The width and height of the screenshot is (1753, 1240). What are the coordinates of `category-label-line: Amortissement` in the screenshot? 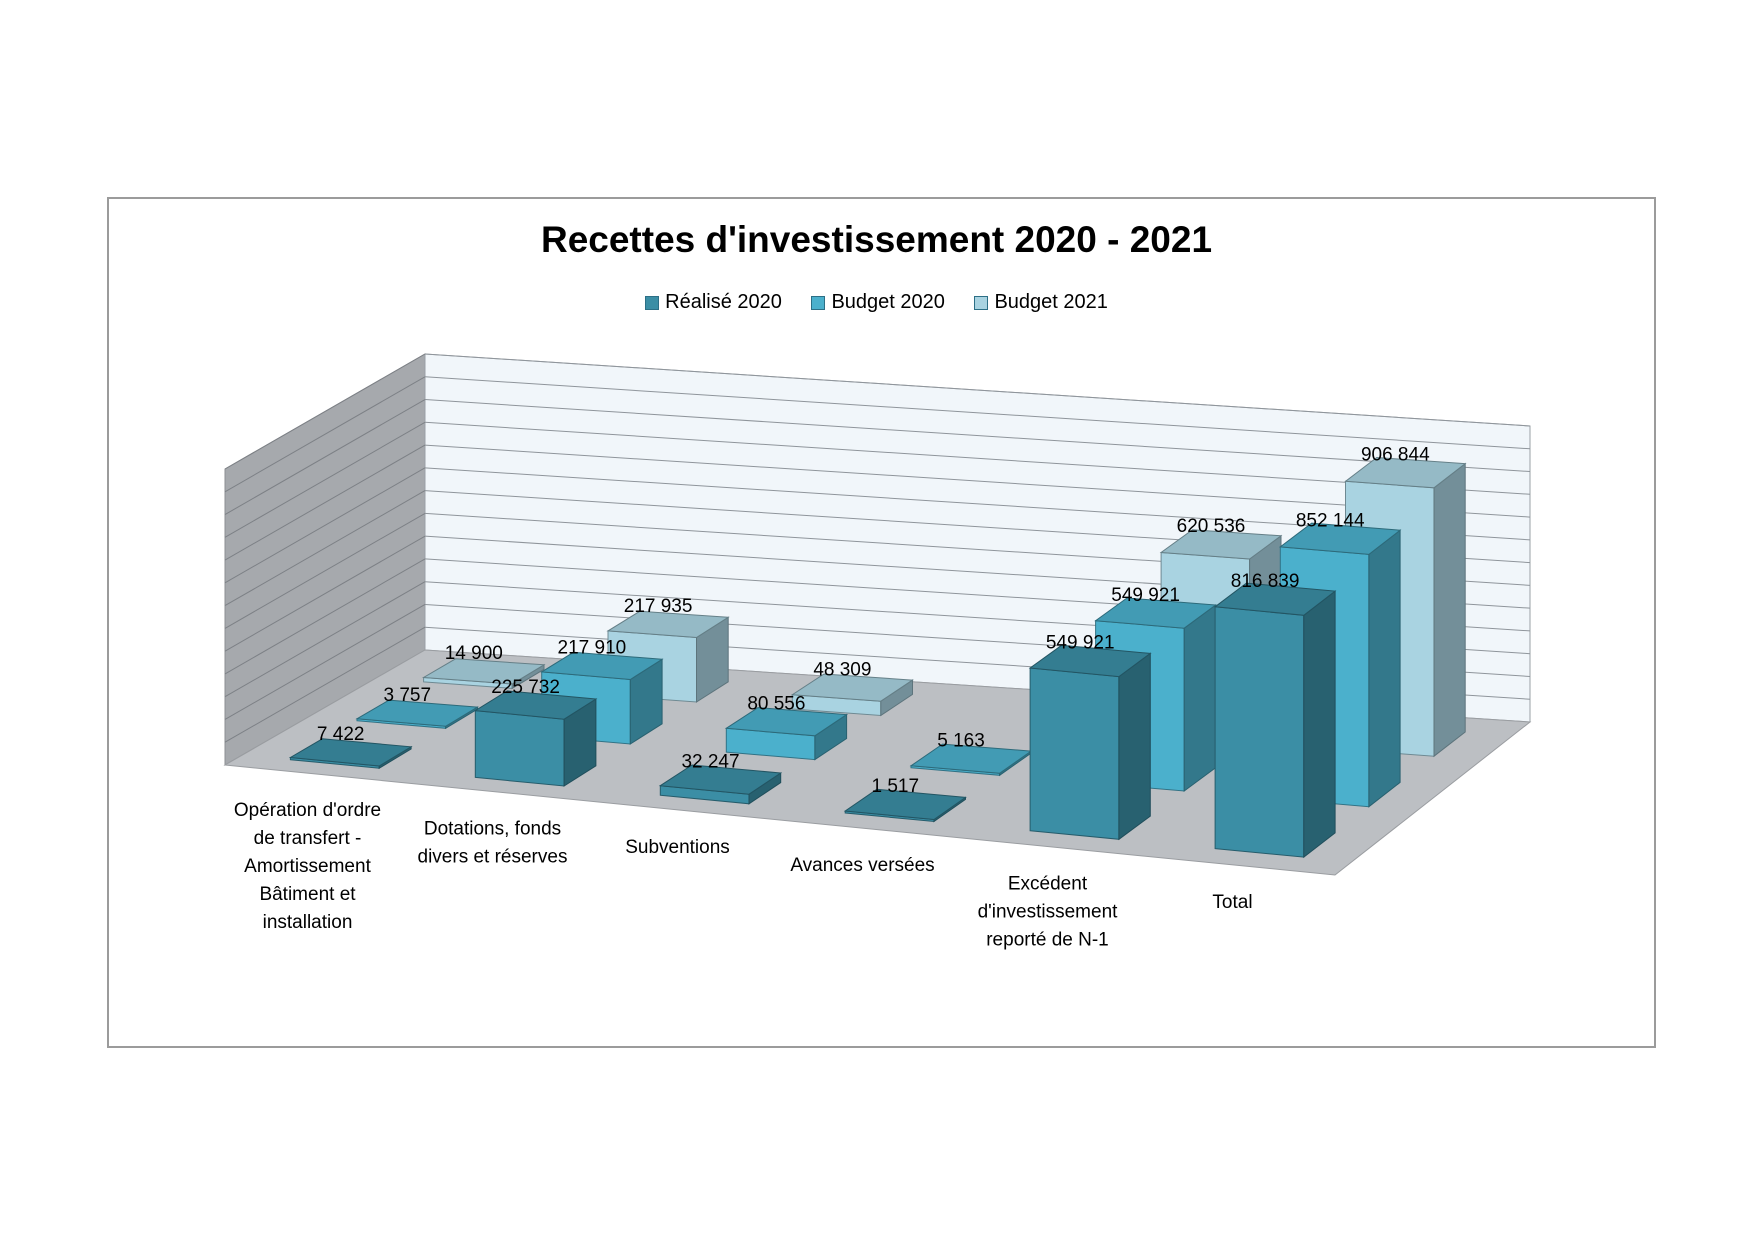 It's located at (307, 866).